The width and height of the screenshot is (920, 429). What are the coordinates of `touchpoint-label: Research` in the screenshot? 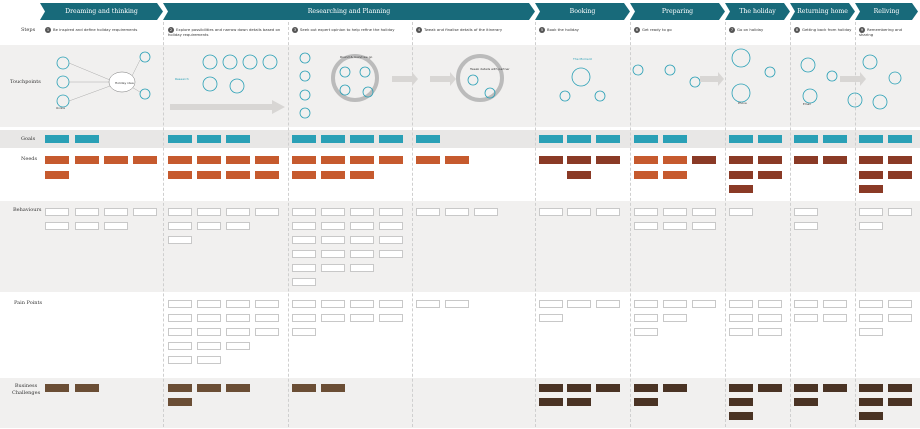 It's located at (182, 79).